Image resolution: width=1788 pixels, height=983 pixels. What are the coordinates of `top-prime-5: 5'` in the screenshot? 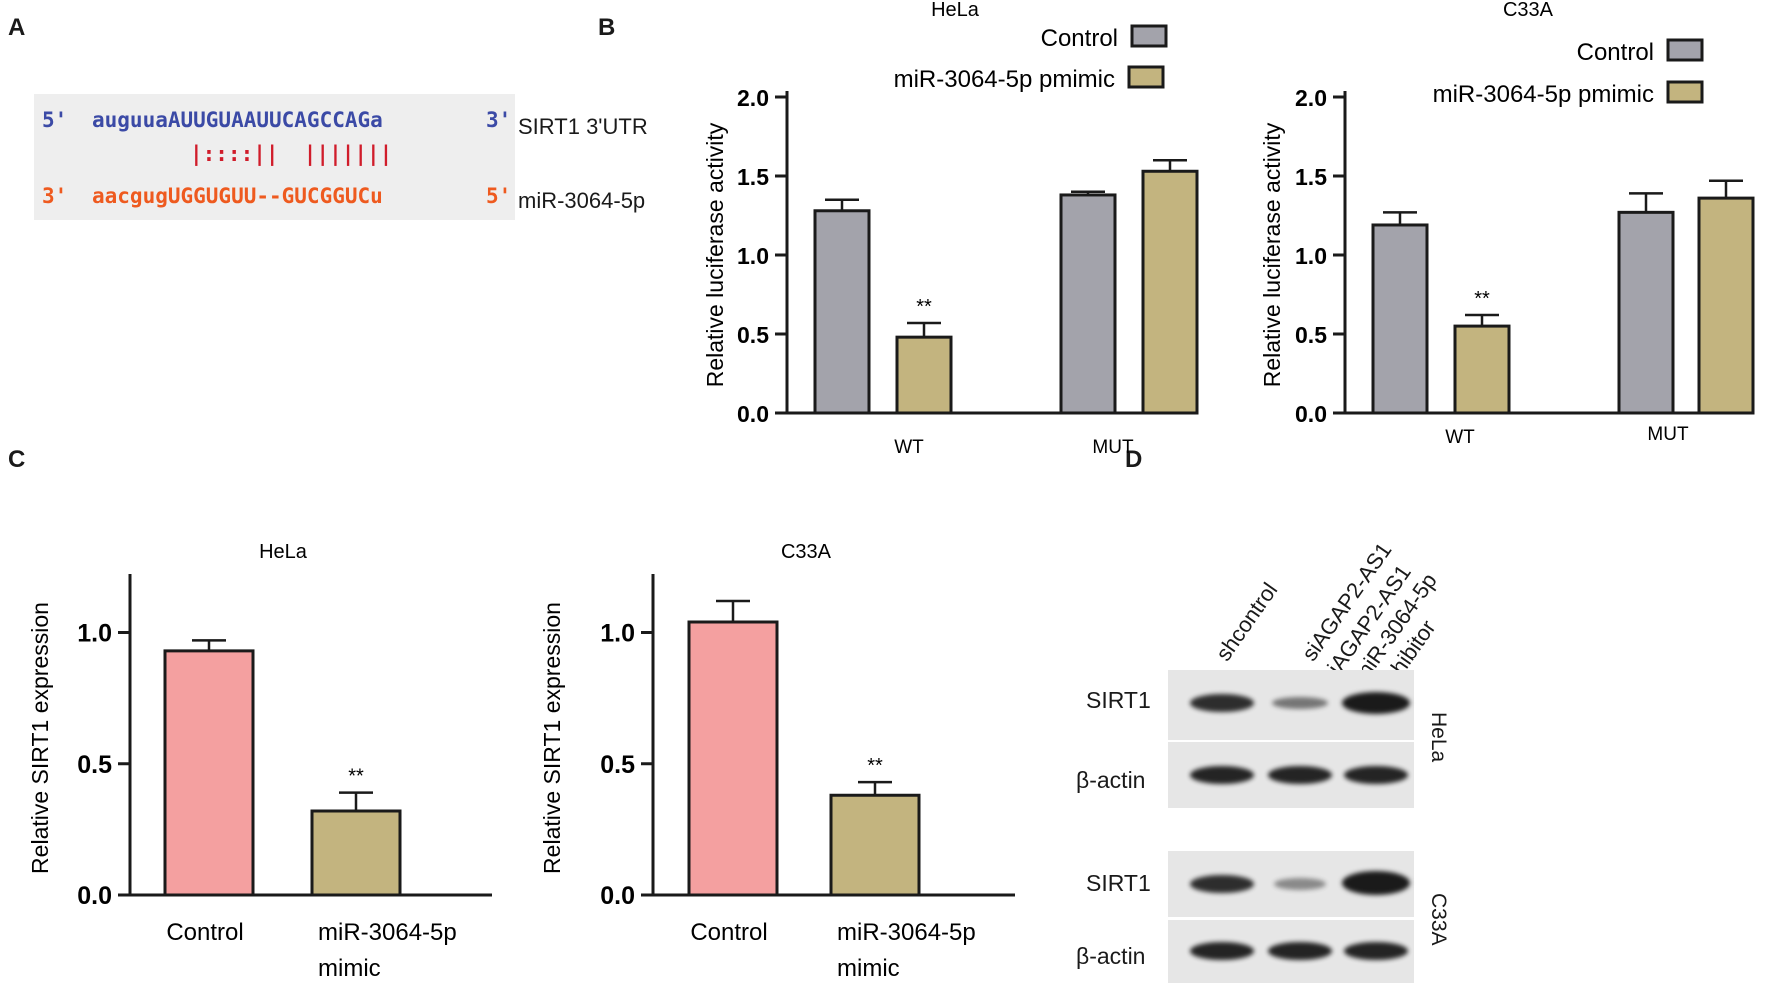 It's located at (55, 120).